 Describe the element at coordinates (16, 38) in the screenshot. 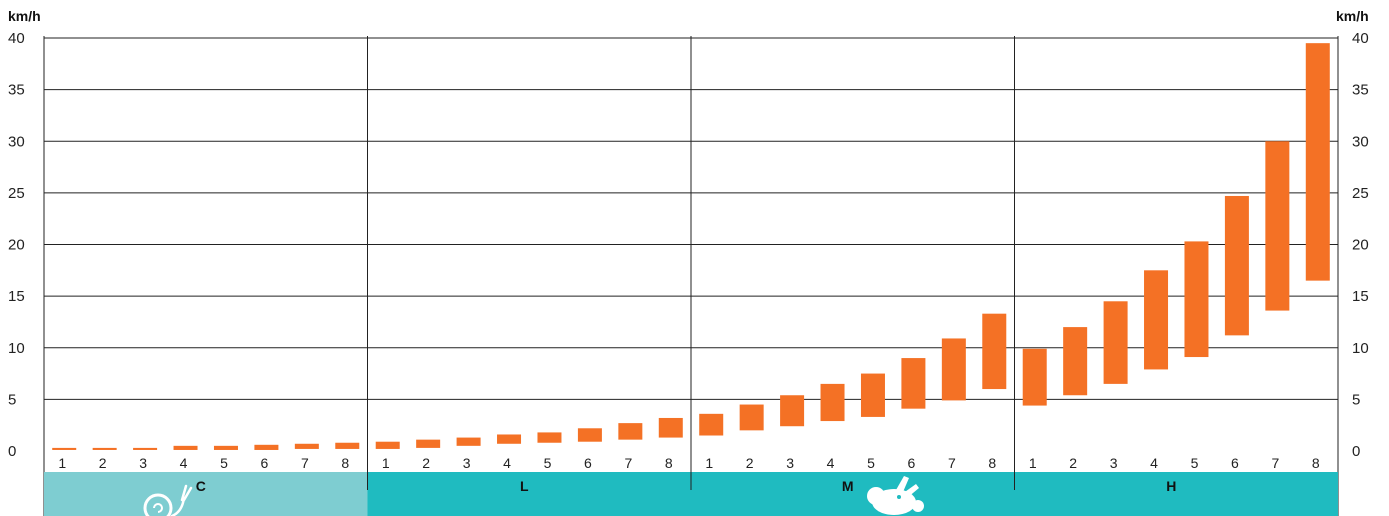

I see `y-tick-left: 40` at that location.